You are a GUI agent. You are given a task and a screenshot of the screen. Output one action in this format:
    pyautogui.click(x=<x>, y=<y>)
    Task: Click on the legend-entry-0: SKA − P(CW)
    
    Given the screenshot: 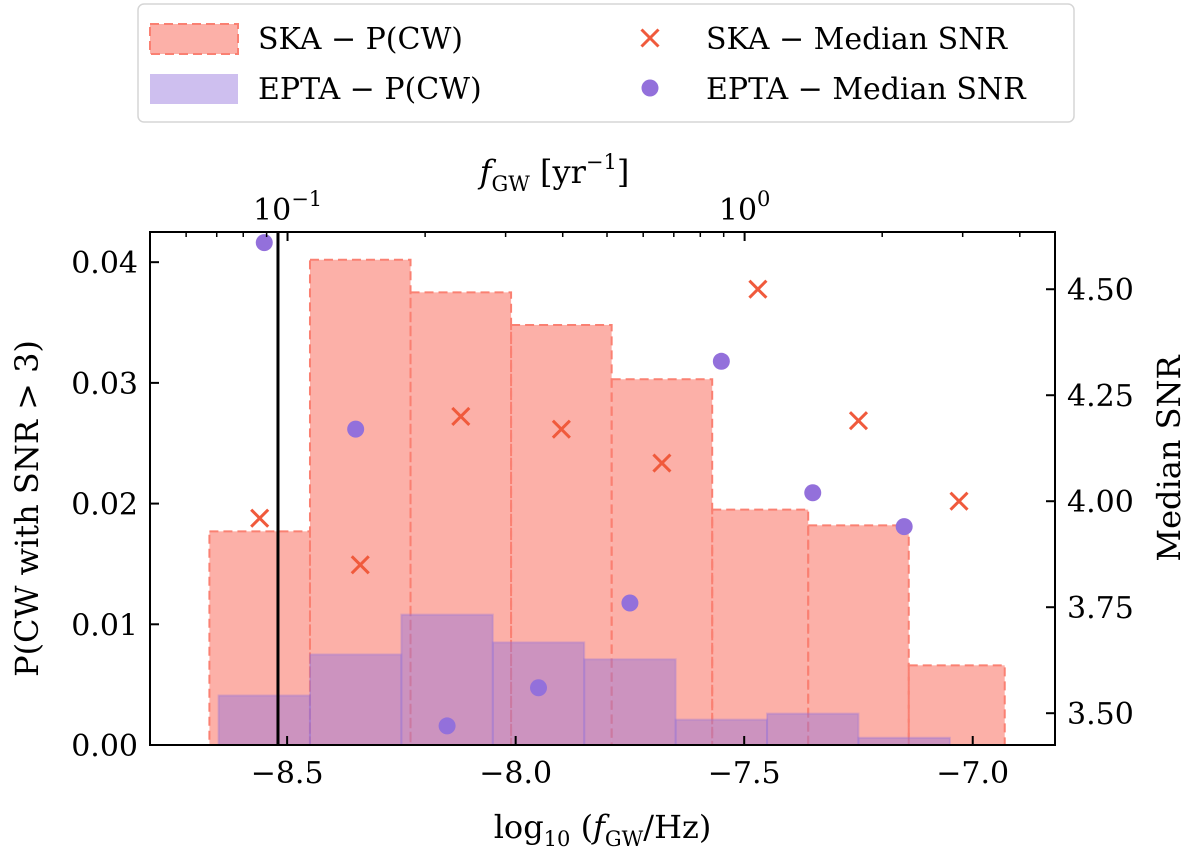 What is the action you would take?
    pyautogui.click(x=306, y=39)
    